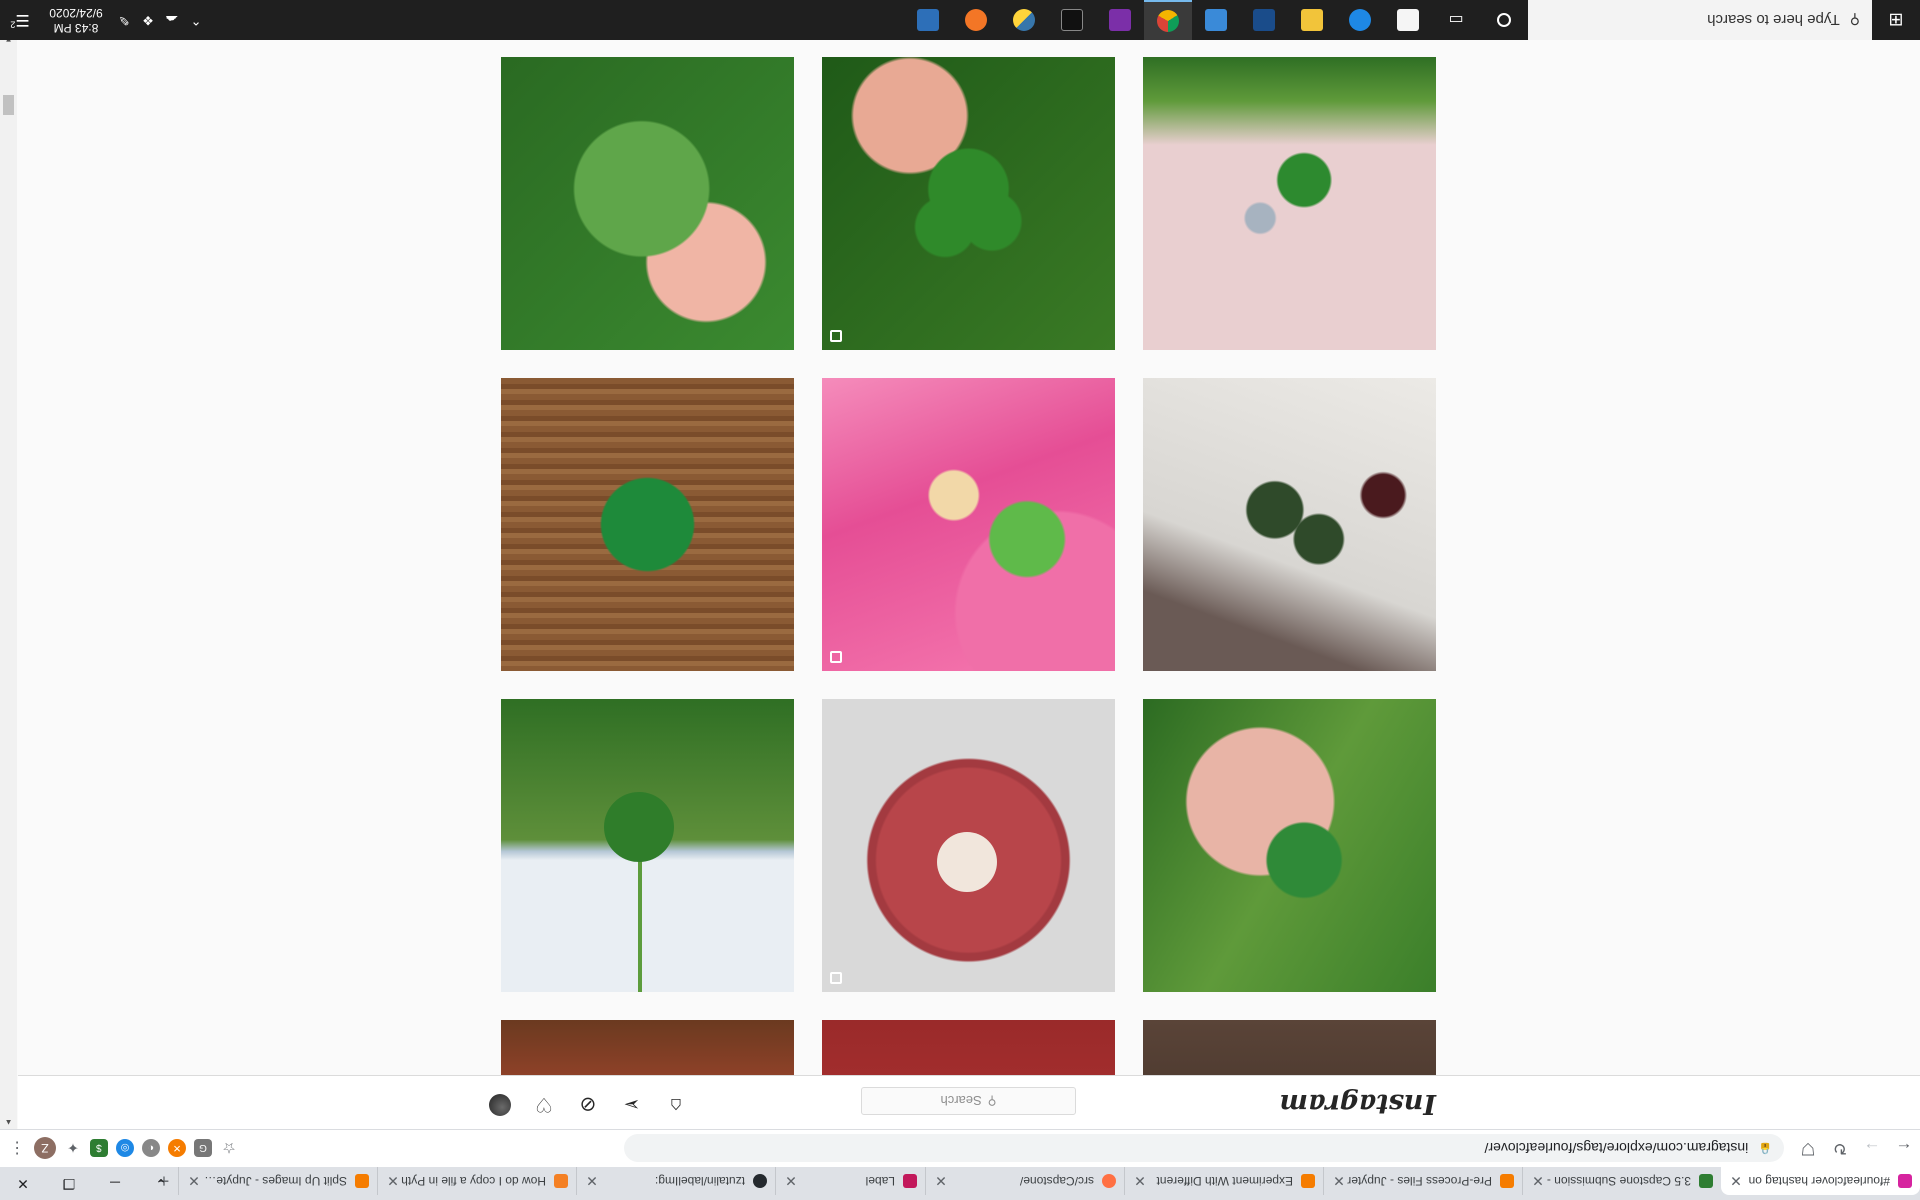 The width and height of the screenshot is (1920, 1200). Describe the element at coordinates (1264, 20) in the screenshot. I see `sd-app-icon` at that location.